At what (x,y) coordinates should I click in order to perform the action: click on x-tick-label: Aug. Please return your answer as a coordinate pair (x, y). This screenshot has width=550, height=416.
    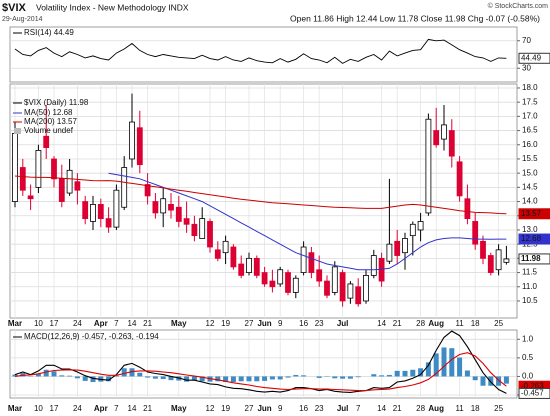
    Looking at the image, I should click on (436, 408).